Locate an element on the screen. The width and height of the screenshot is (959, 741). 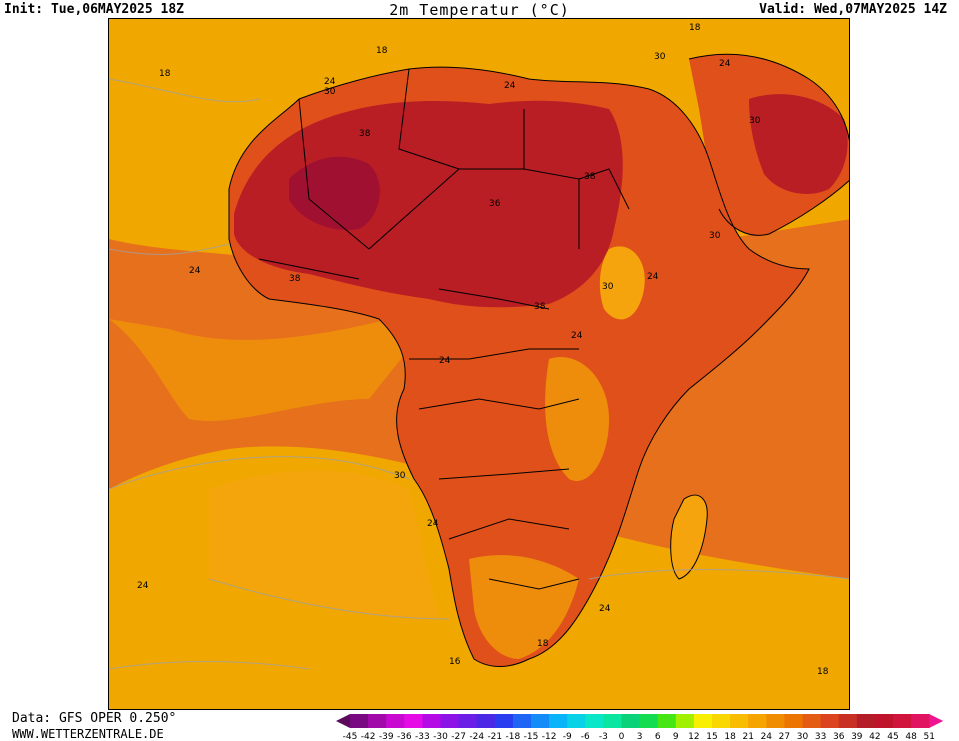
legend-tick-label: 51 is located at coordinates (928, 736).